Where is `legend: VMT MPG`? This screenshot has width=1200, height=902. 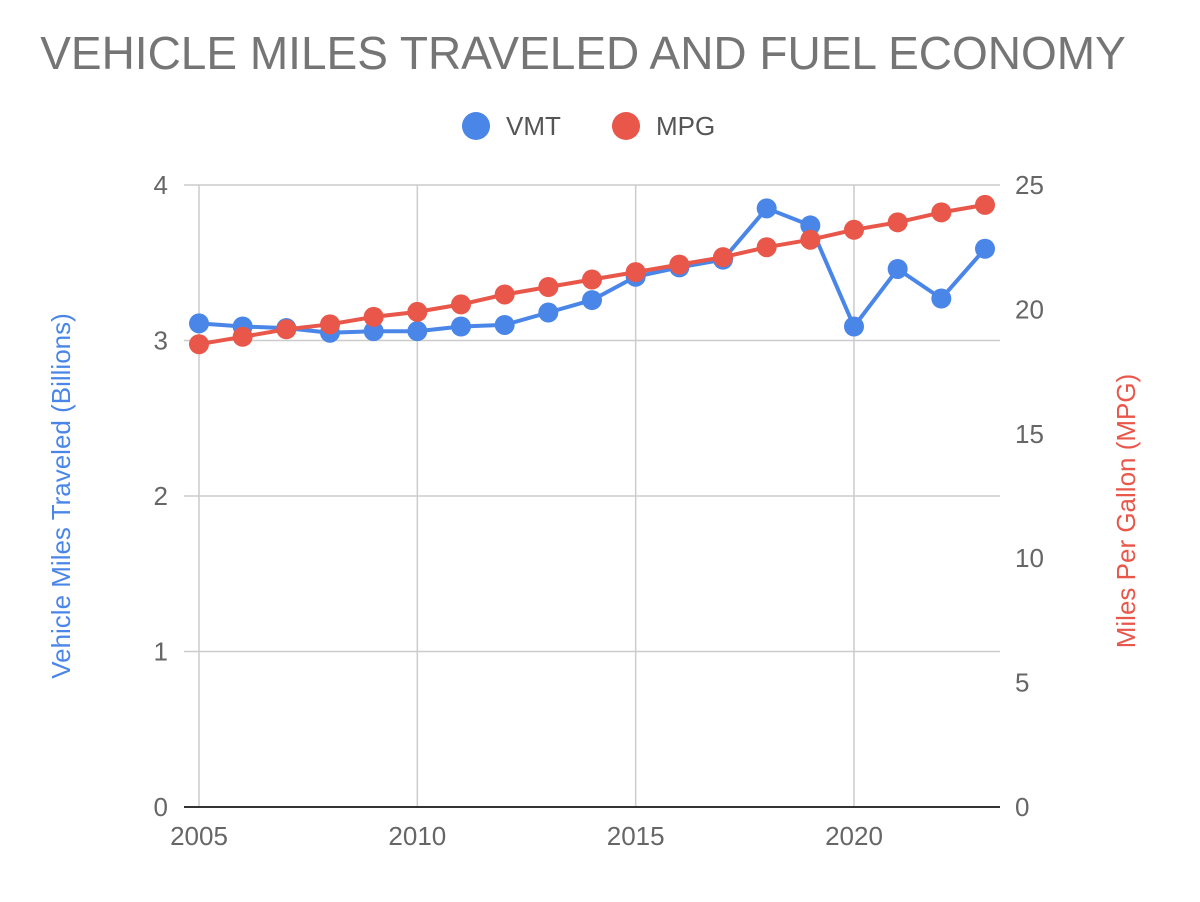
legend: VMT MPG is located at coordinates (588, 126).